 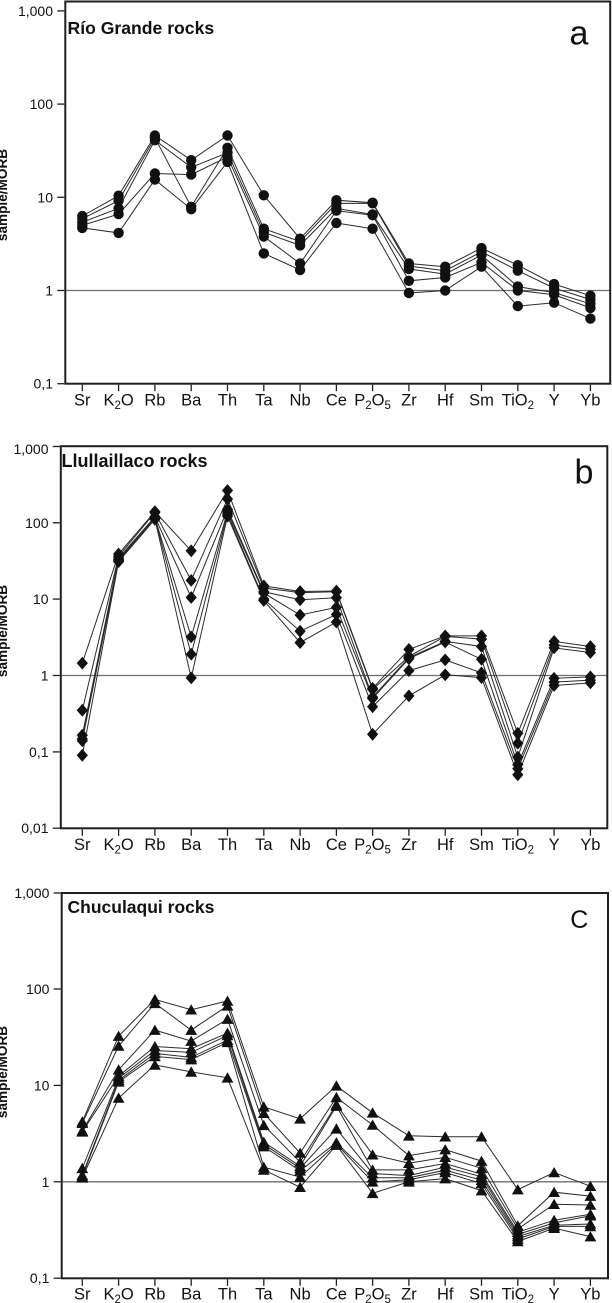 What do you see at coordinates (141, 907) in the screenshot?
I see `svg-text: Chuculaqui rocks` at bounding box center [141, 907].